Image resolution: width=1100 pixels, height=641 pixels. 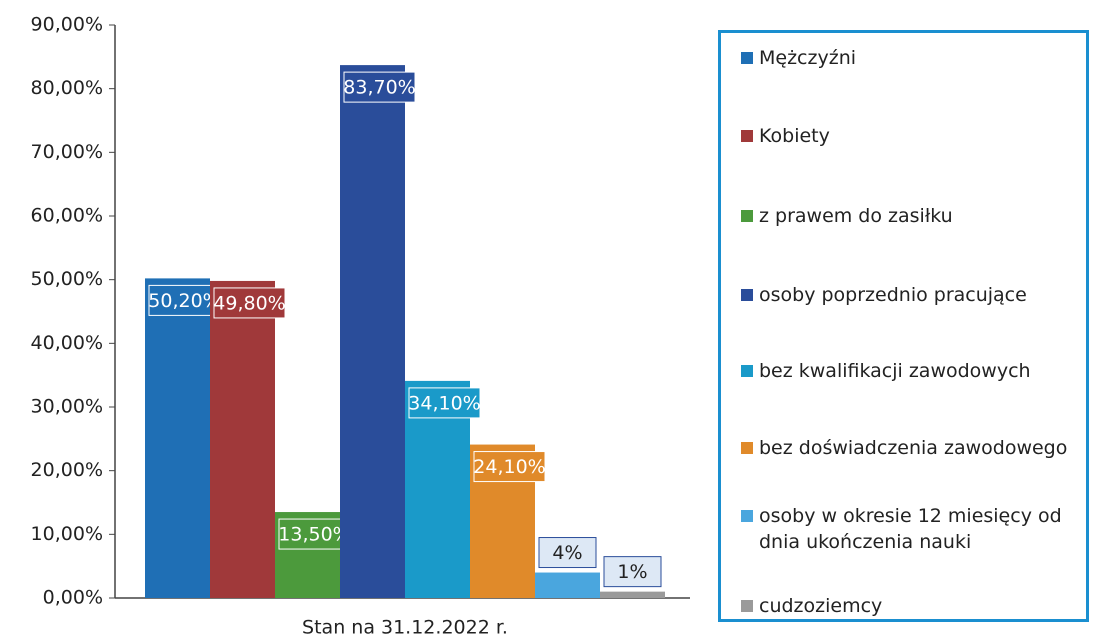 What do you see at coordinates (67, 279) in the screenshot?
I see `y-tick-label: 50,00%` at bounding box center [67, 279].